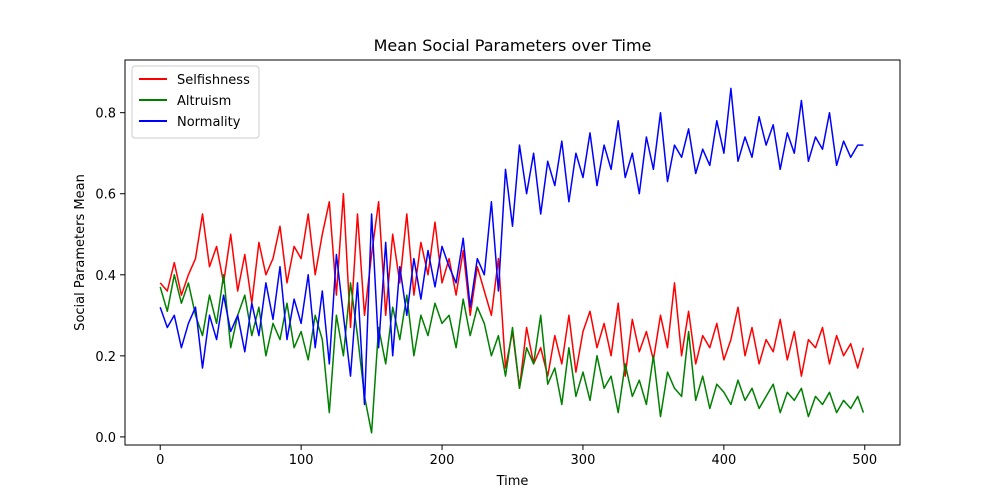 The width and height of the screenshot is (1000, 500). I want to click on y-tick-label: 0.2, so click(105, 357).